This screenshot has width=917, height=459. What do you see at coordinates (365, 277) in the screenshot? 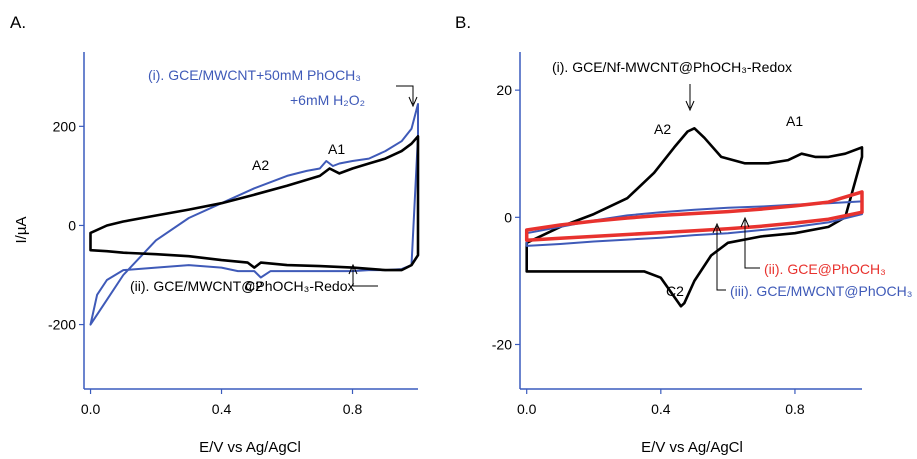
I see `panel-a-arrow-ii` at bounding box center [365, 277].